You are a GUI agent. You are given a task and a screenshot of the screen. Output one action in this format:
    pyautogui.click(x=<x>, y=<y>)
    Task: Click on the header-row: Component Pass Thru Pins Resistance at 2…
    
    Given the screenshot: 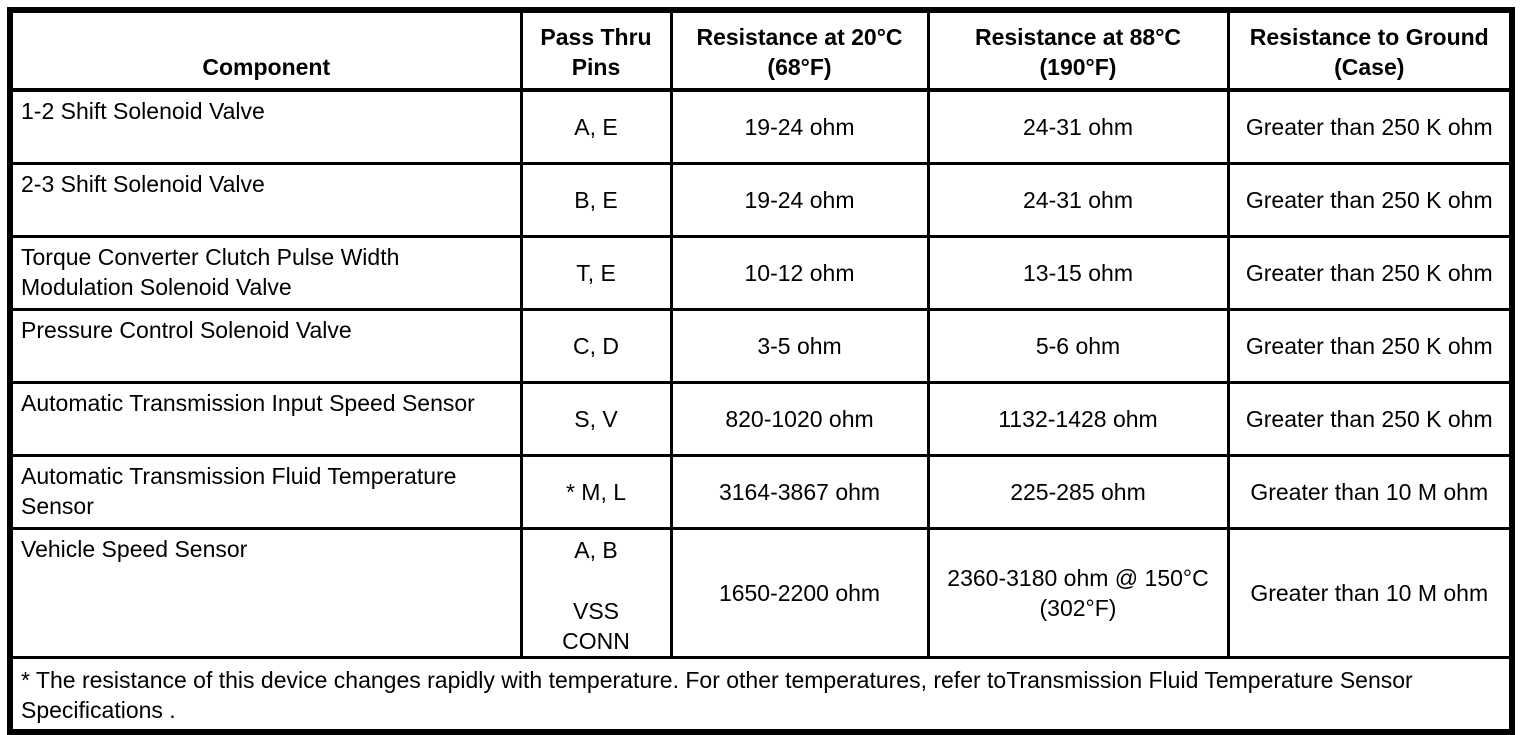 What is the action you would take?
    pyautogui.click(x=761, y=50)
    